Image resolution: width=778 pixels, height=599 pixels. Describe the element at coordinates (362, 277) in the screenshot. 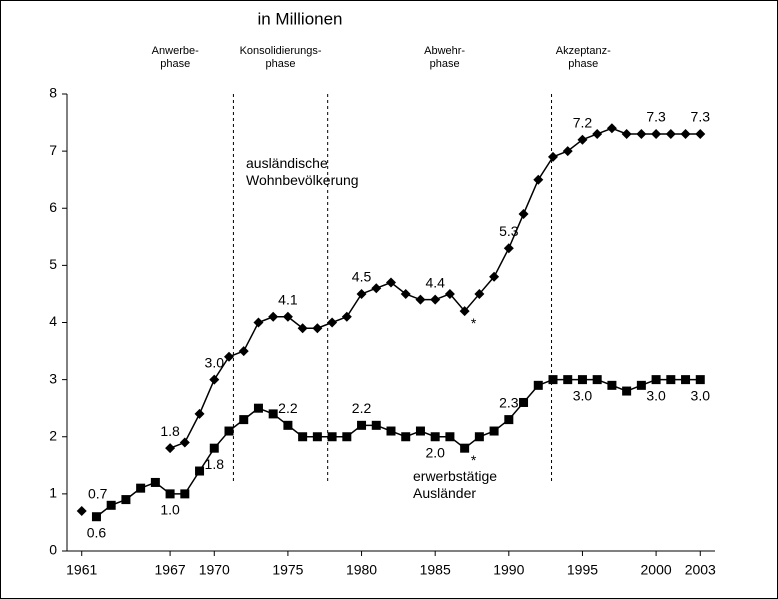

I see `data-label: 4.5` at that location.